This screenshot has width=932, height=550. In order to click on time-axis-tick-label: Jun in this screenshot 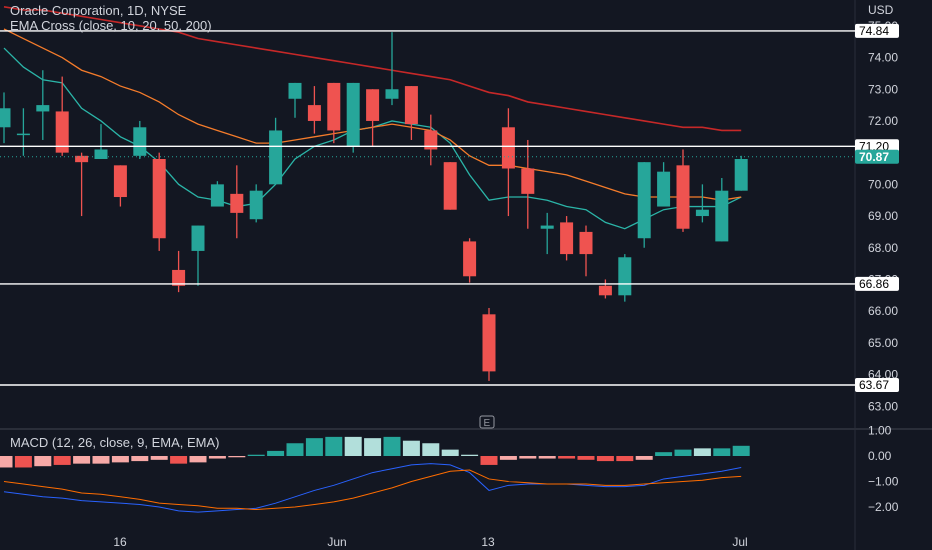, I will do `click(336, 542)`.